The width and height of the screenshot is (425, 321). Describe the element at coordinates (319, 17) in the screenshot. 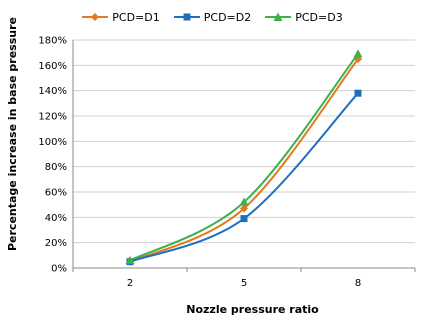

I see `legend-label-d3: PCD=D3` at that location.